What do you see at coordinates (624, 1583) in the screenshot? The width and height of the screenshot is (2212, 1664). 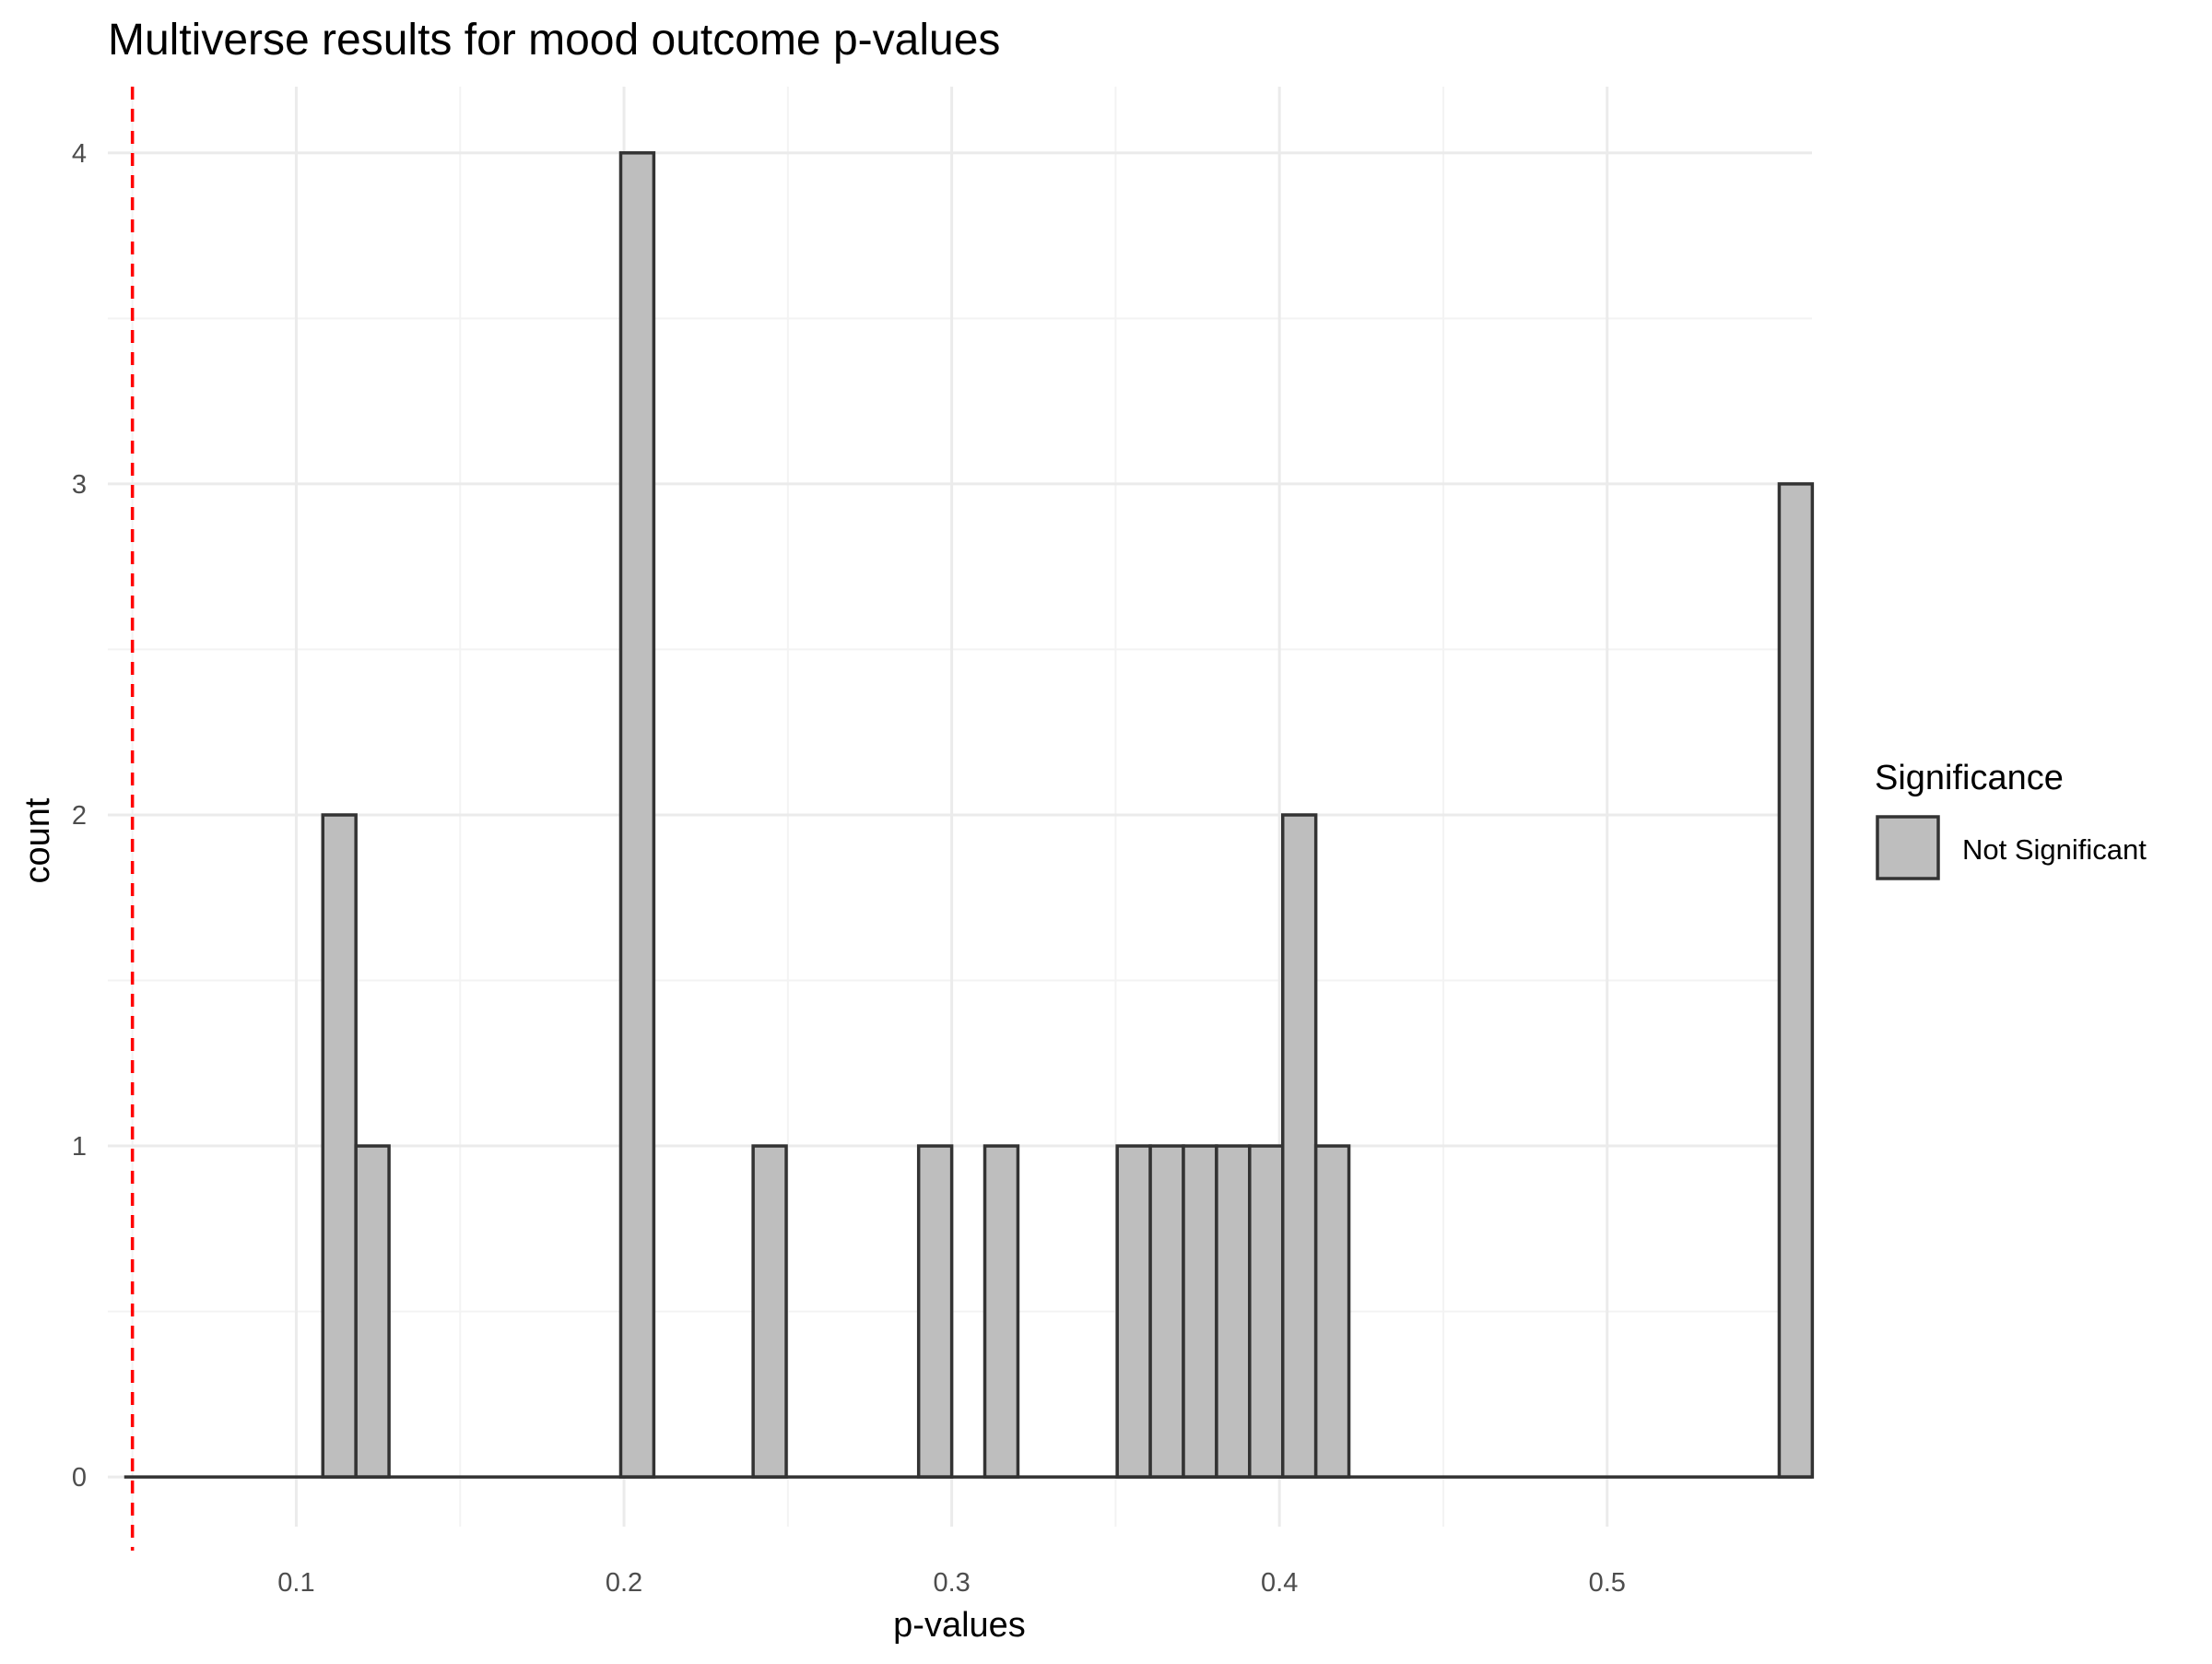 I see `x-tick-label: 0.2` at bounding box center [624, 1583].